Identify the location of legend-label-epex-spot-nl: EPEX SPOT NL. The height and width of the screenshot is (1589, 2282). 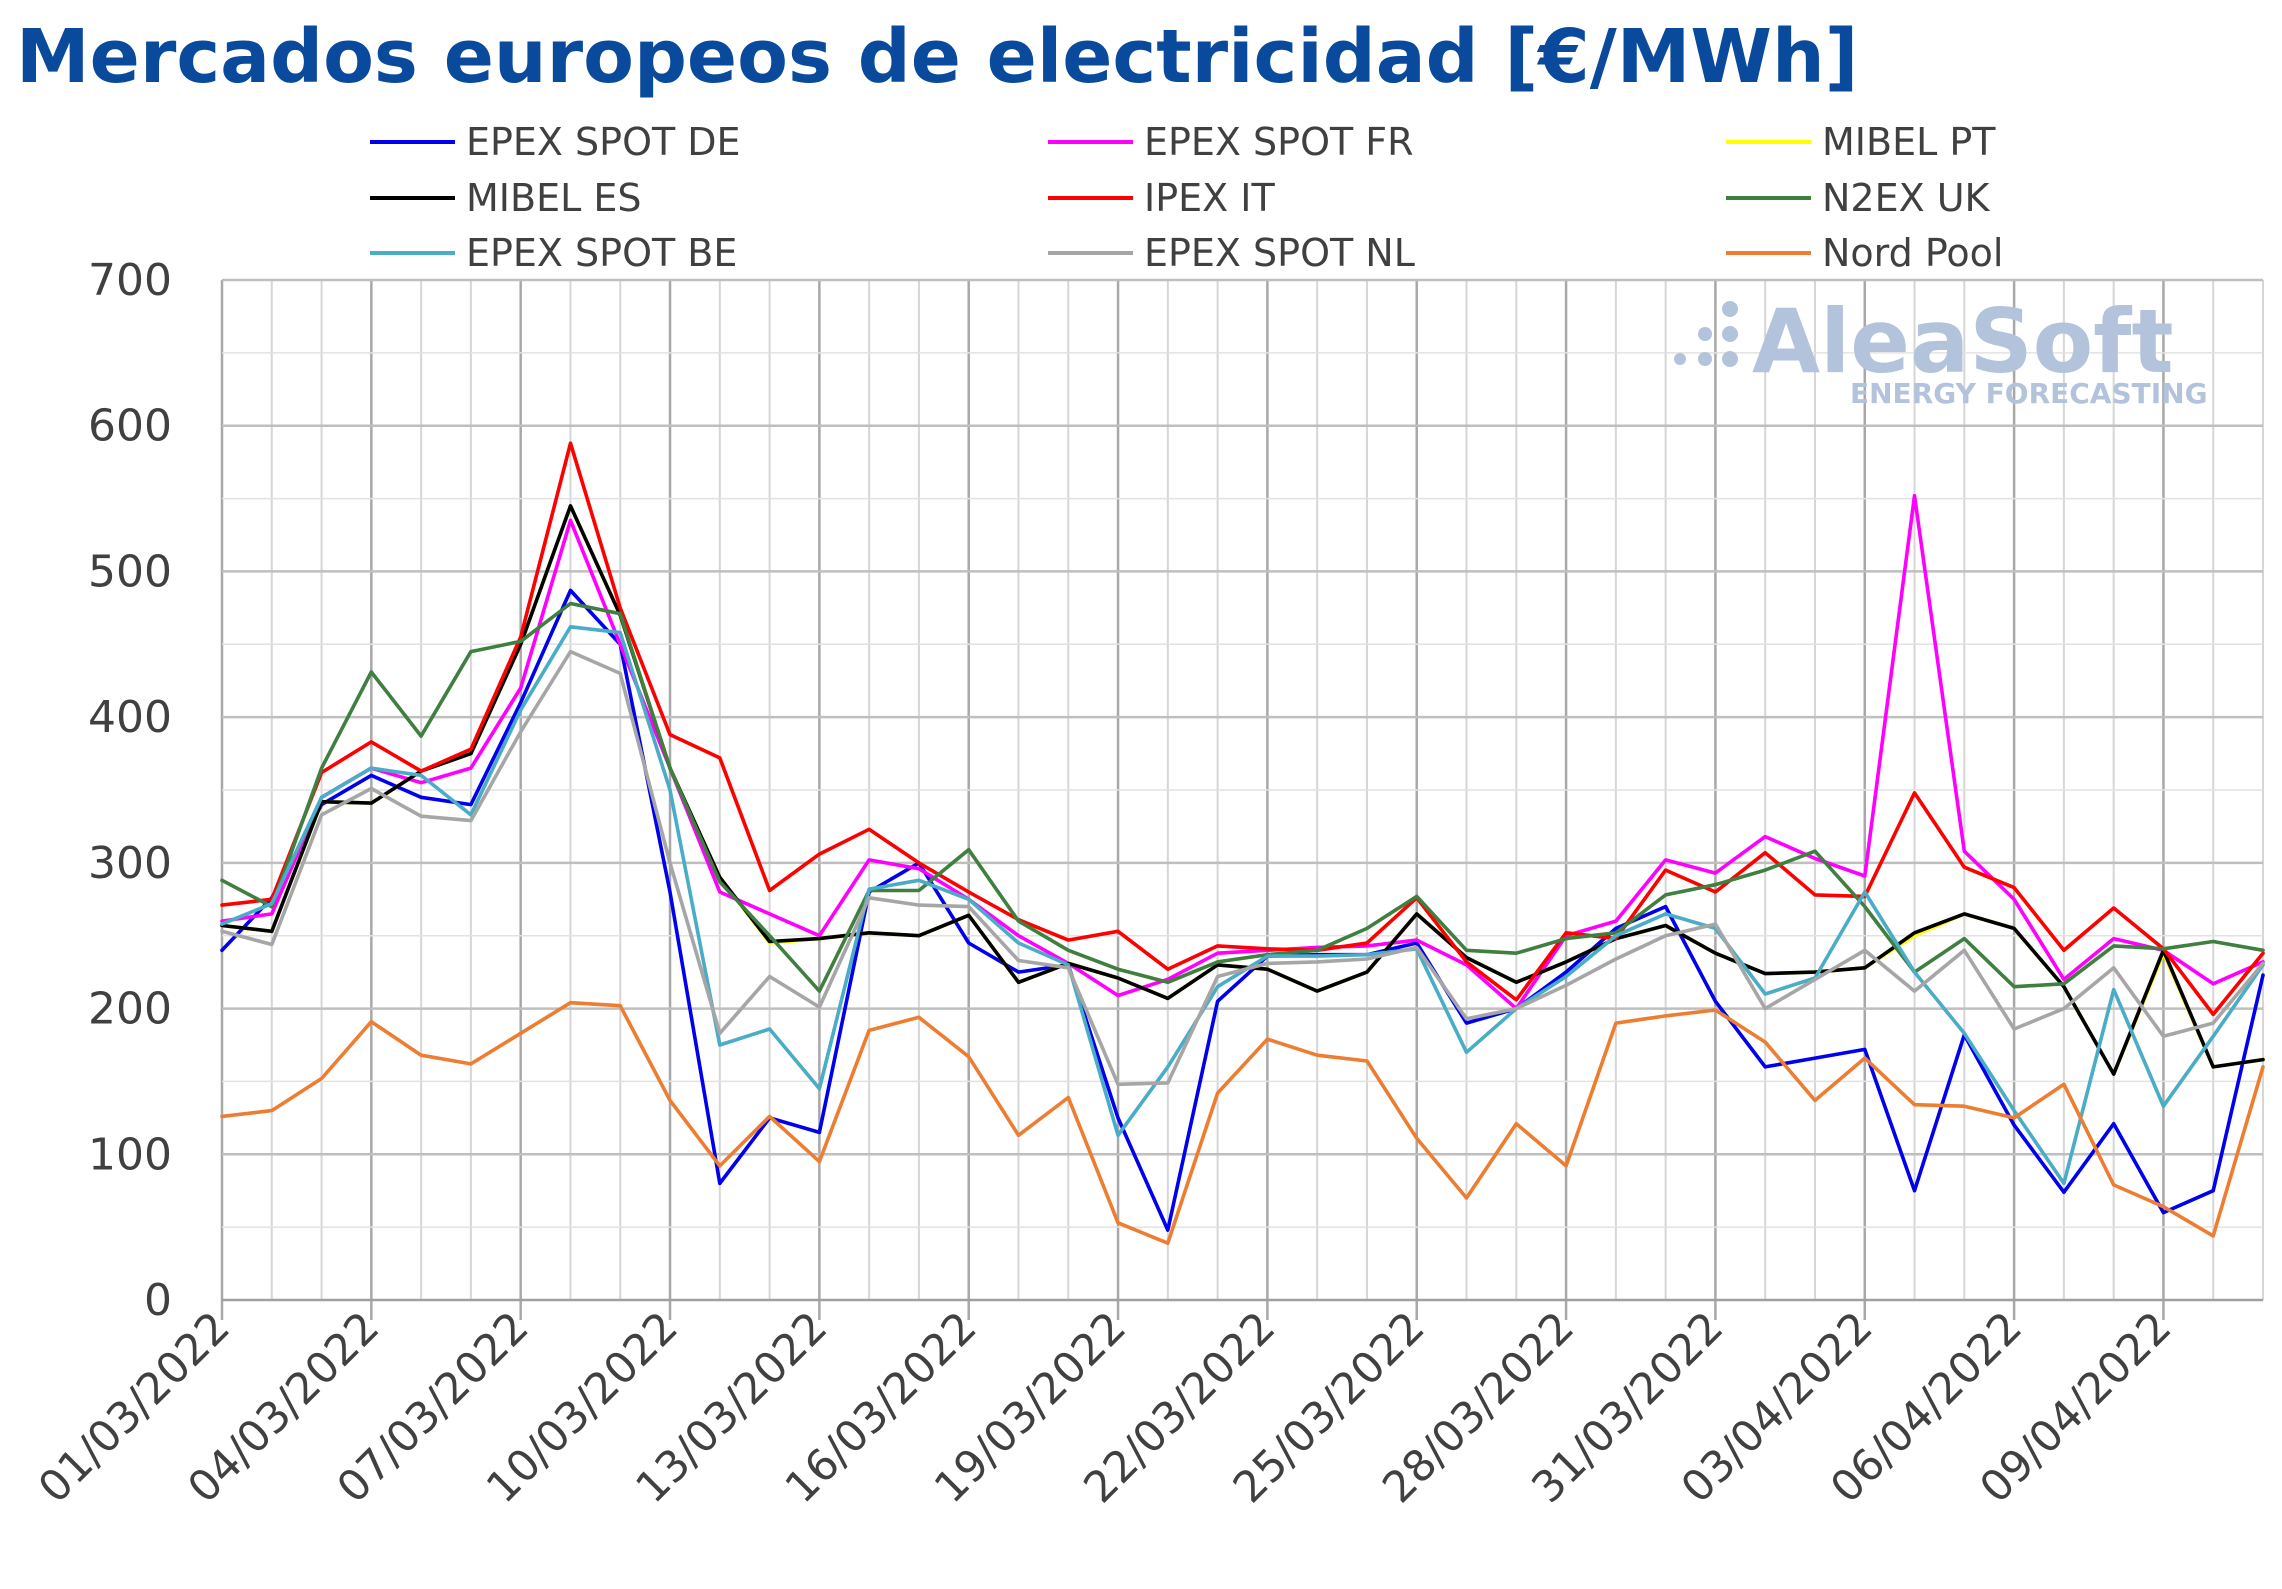
(1279, 253).